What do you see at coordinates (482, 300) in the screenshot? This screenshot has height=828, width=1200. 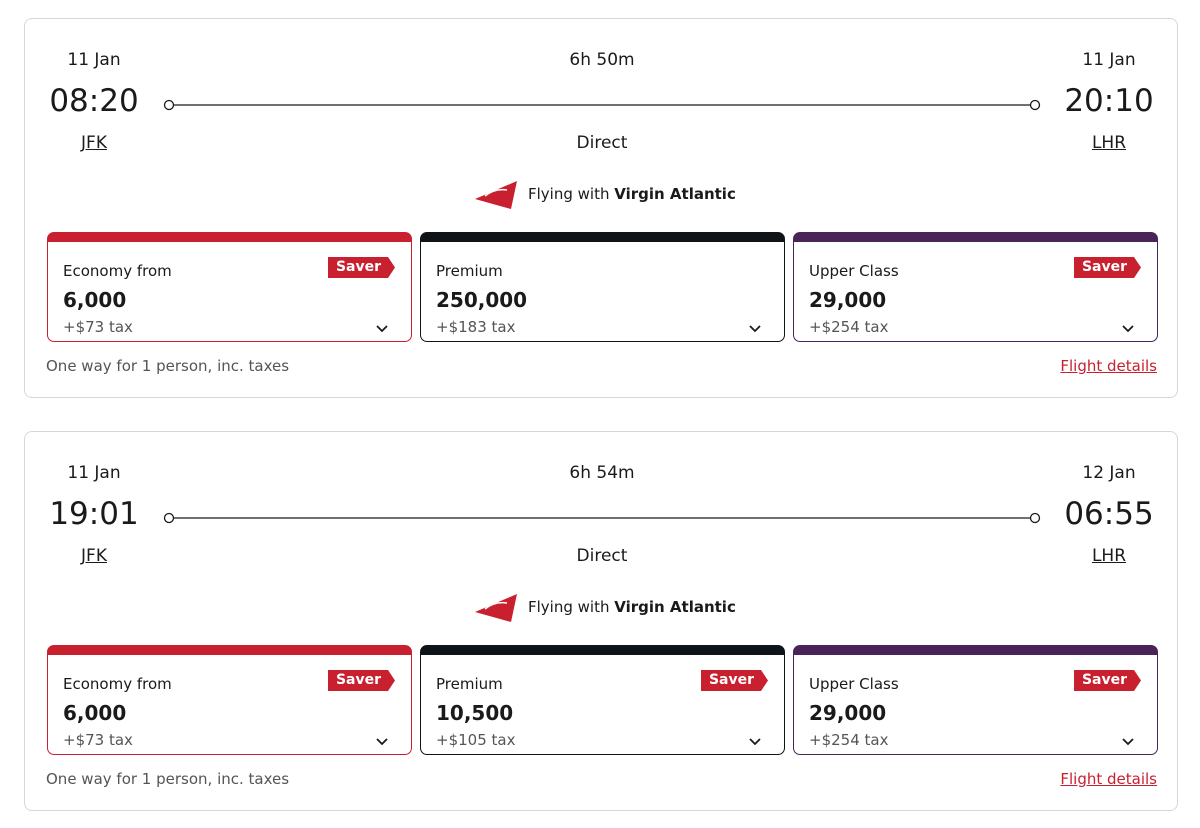 I see `fare-price: 250,000` at bounding box center [482, 300].